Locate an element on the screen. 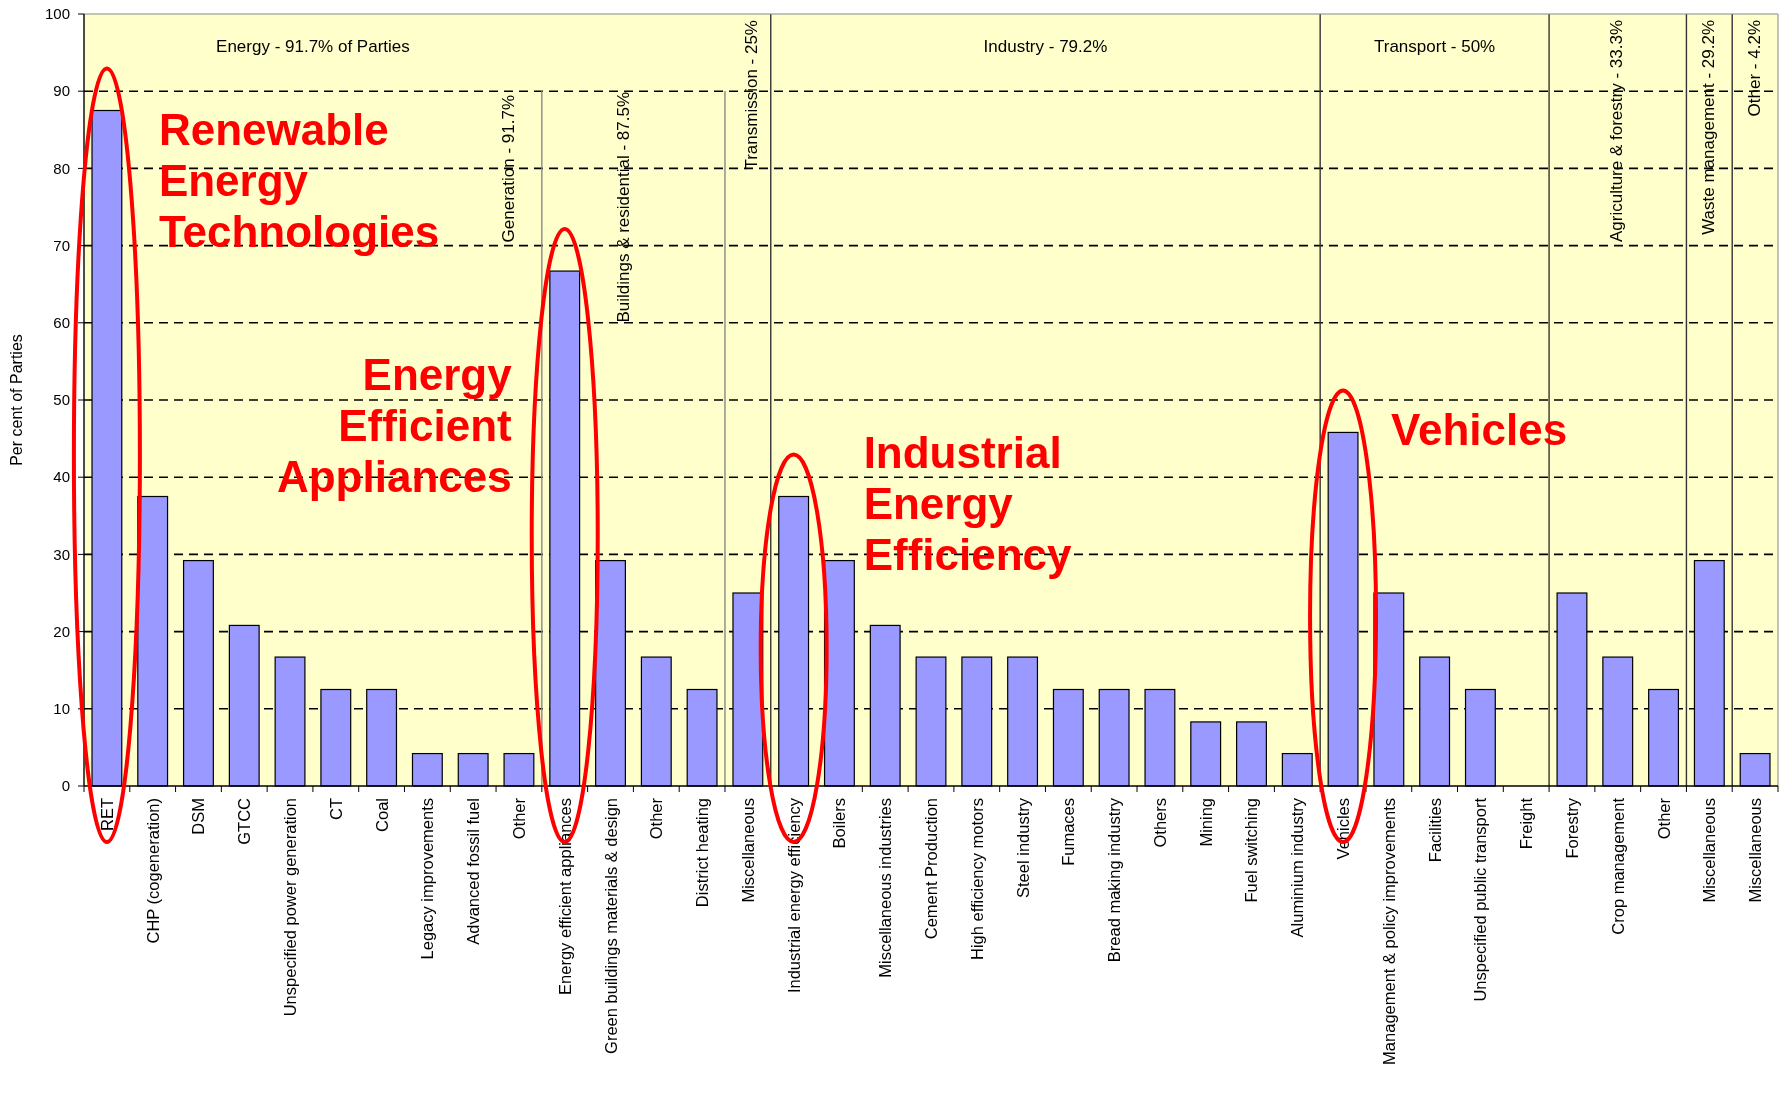  x-tick-label: Aluminium industry is located at coordinates (1297, 867).